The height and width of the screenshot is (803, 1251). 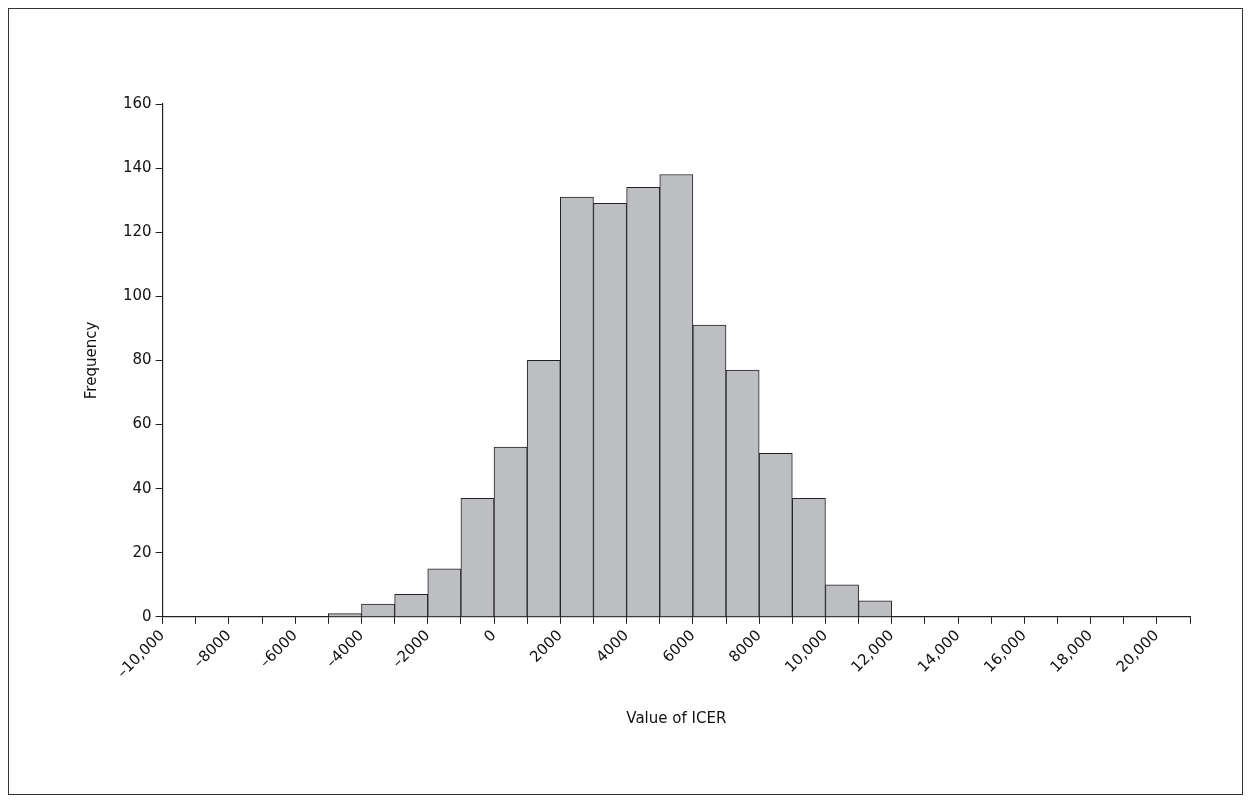 What do you see at coordinates (676, 717) in the screenshot?
I see `x-axis-title: Value of ICER` at bounding box center [676, 717].